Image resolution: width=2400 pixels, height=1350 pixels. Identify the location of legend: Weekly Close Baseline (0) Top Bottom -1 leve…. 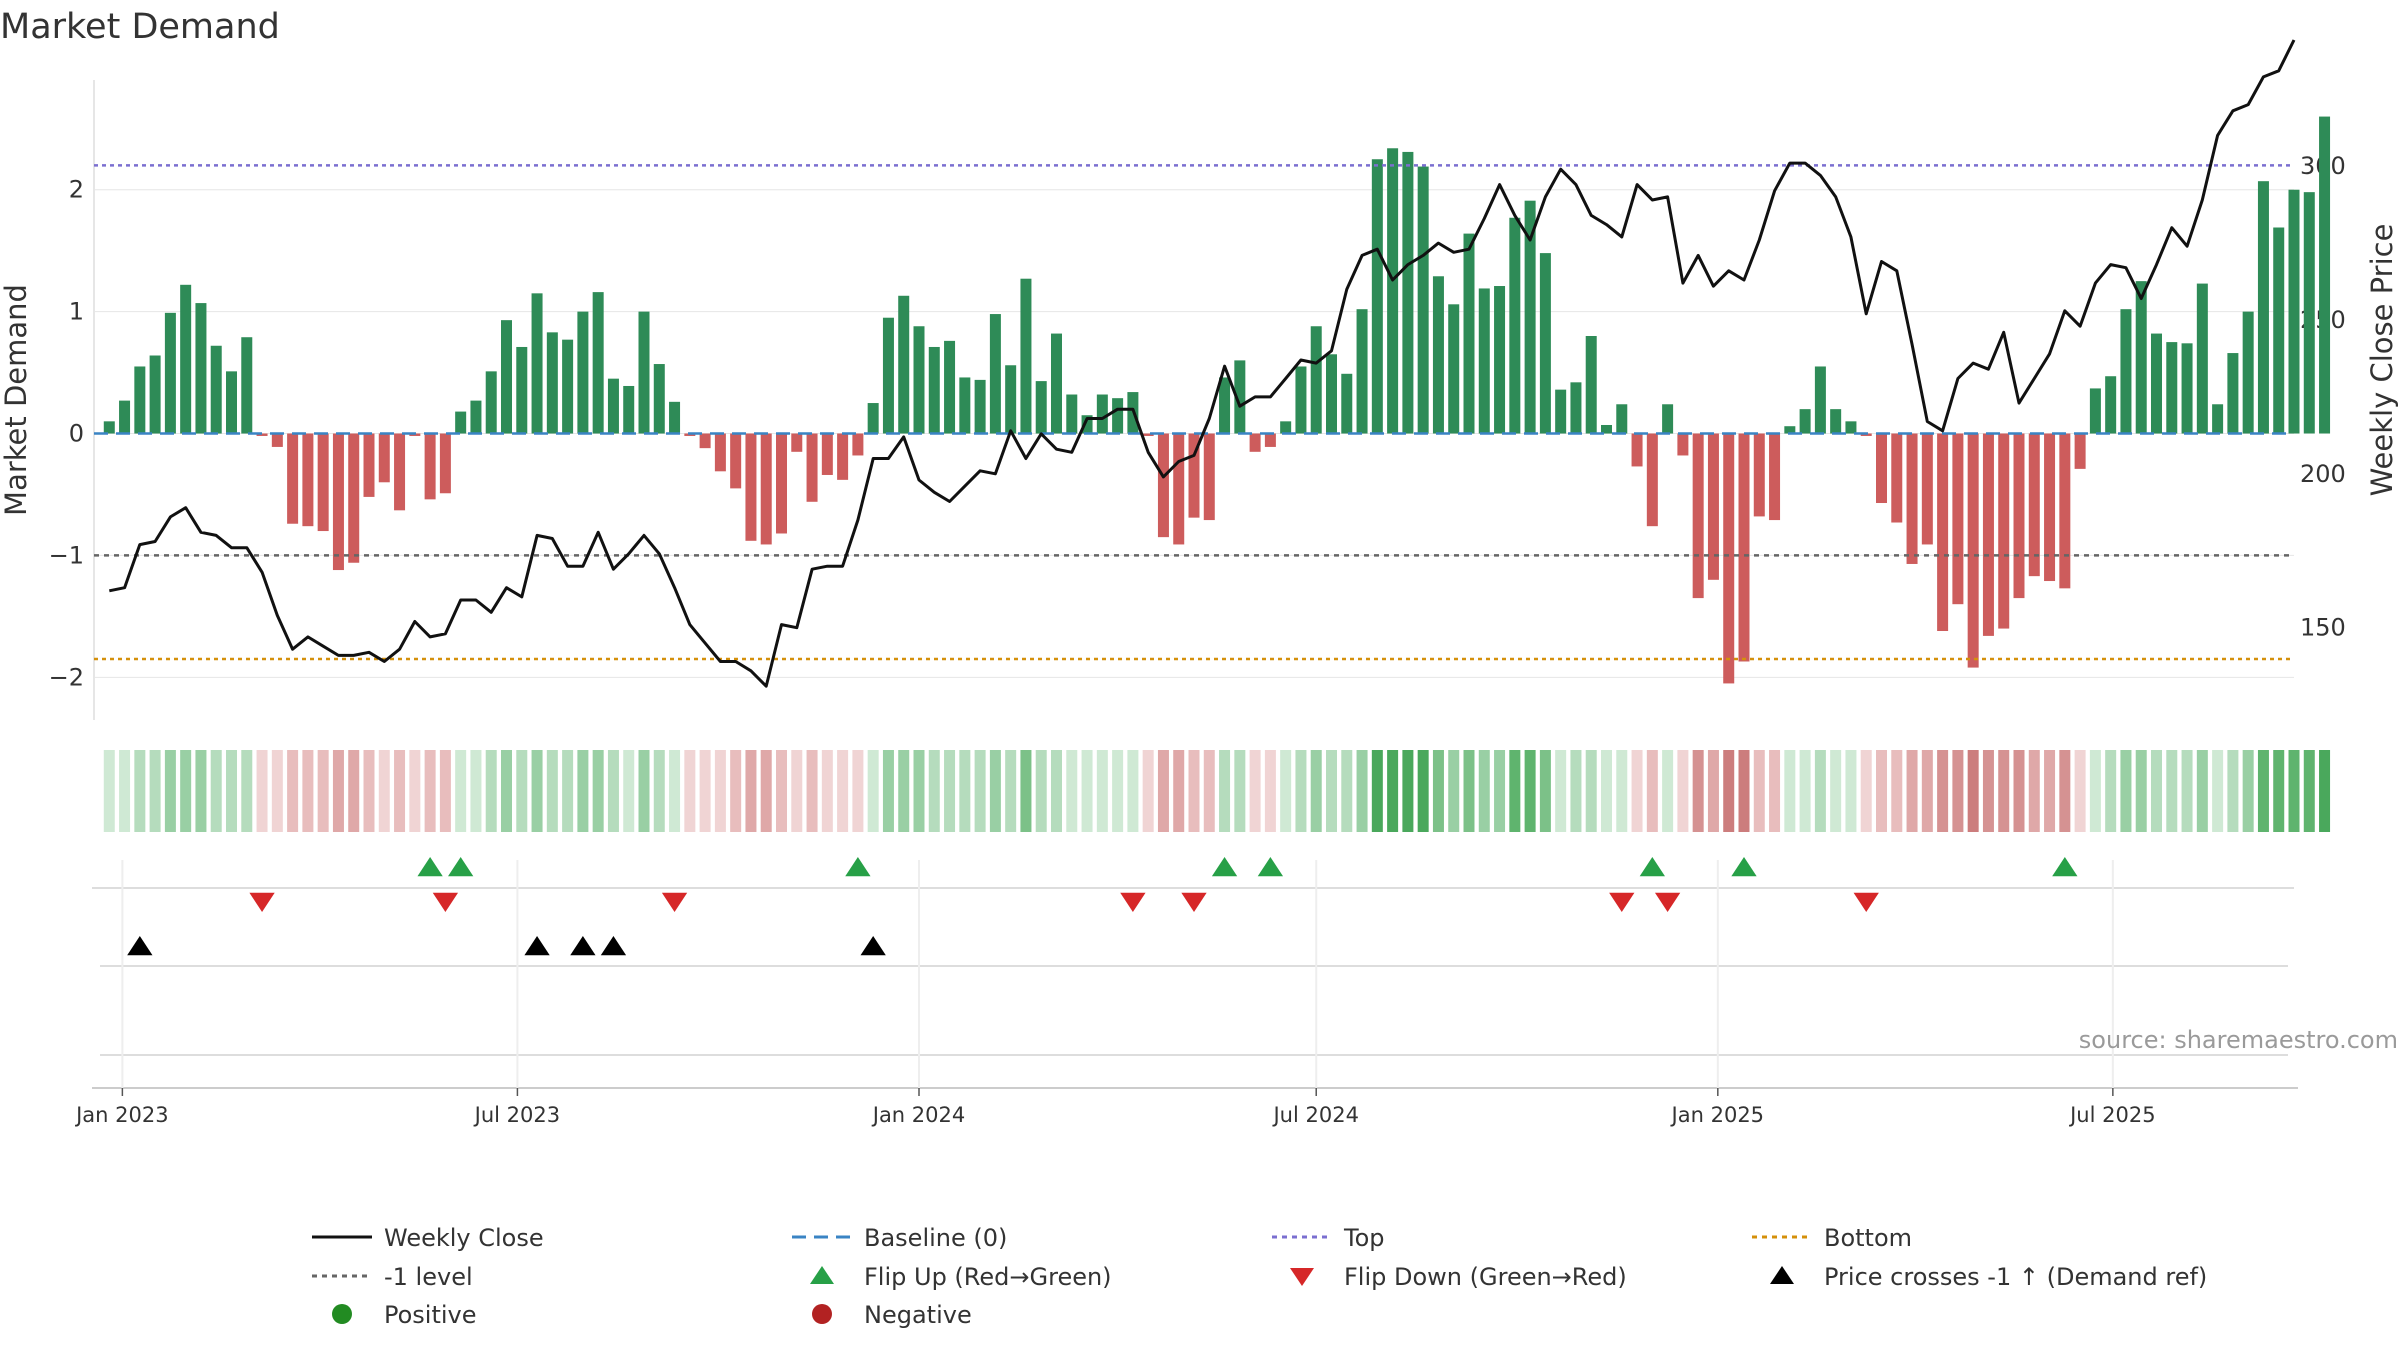
(1259, 1276).